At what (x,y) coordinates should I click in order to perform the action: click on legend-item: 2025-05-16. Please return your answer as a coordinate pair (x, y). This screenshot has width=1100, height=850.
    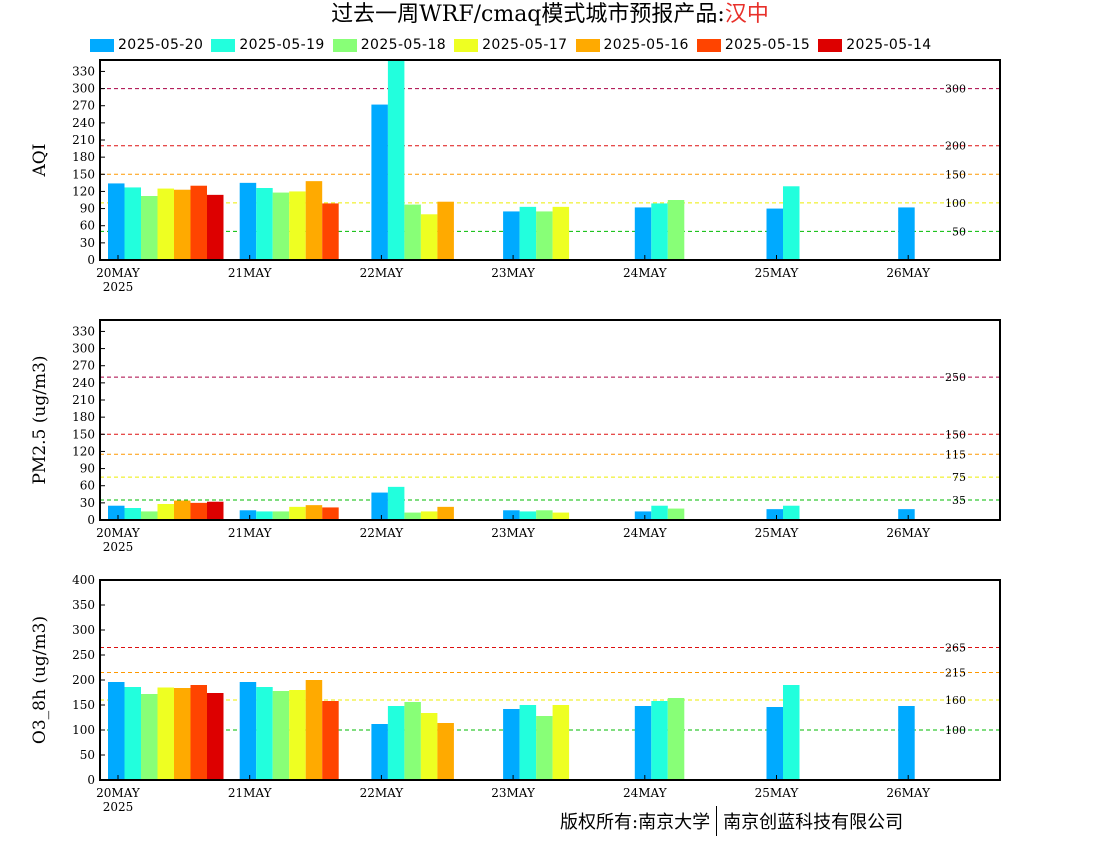
    Looking at the image, I should click on (632, 45).